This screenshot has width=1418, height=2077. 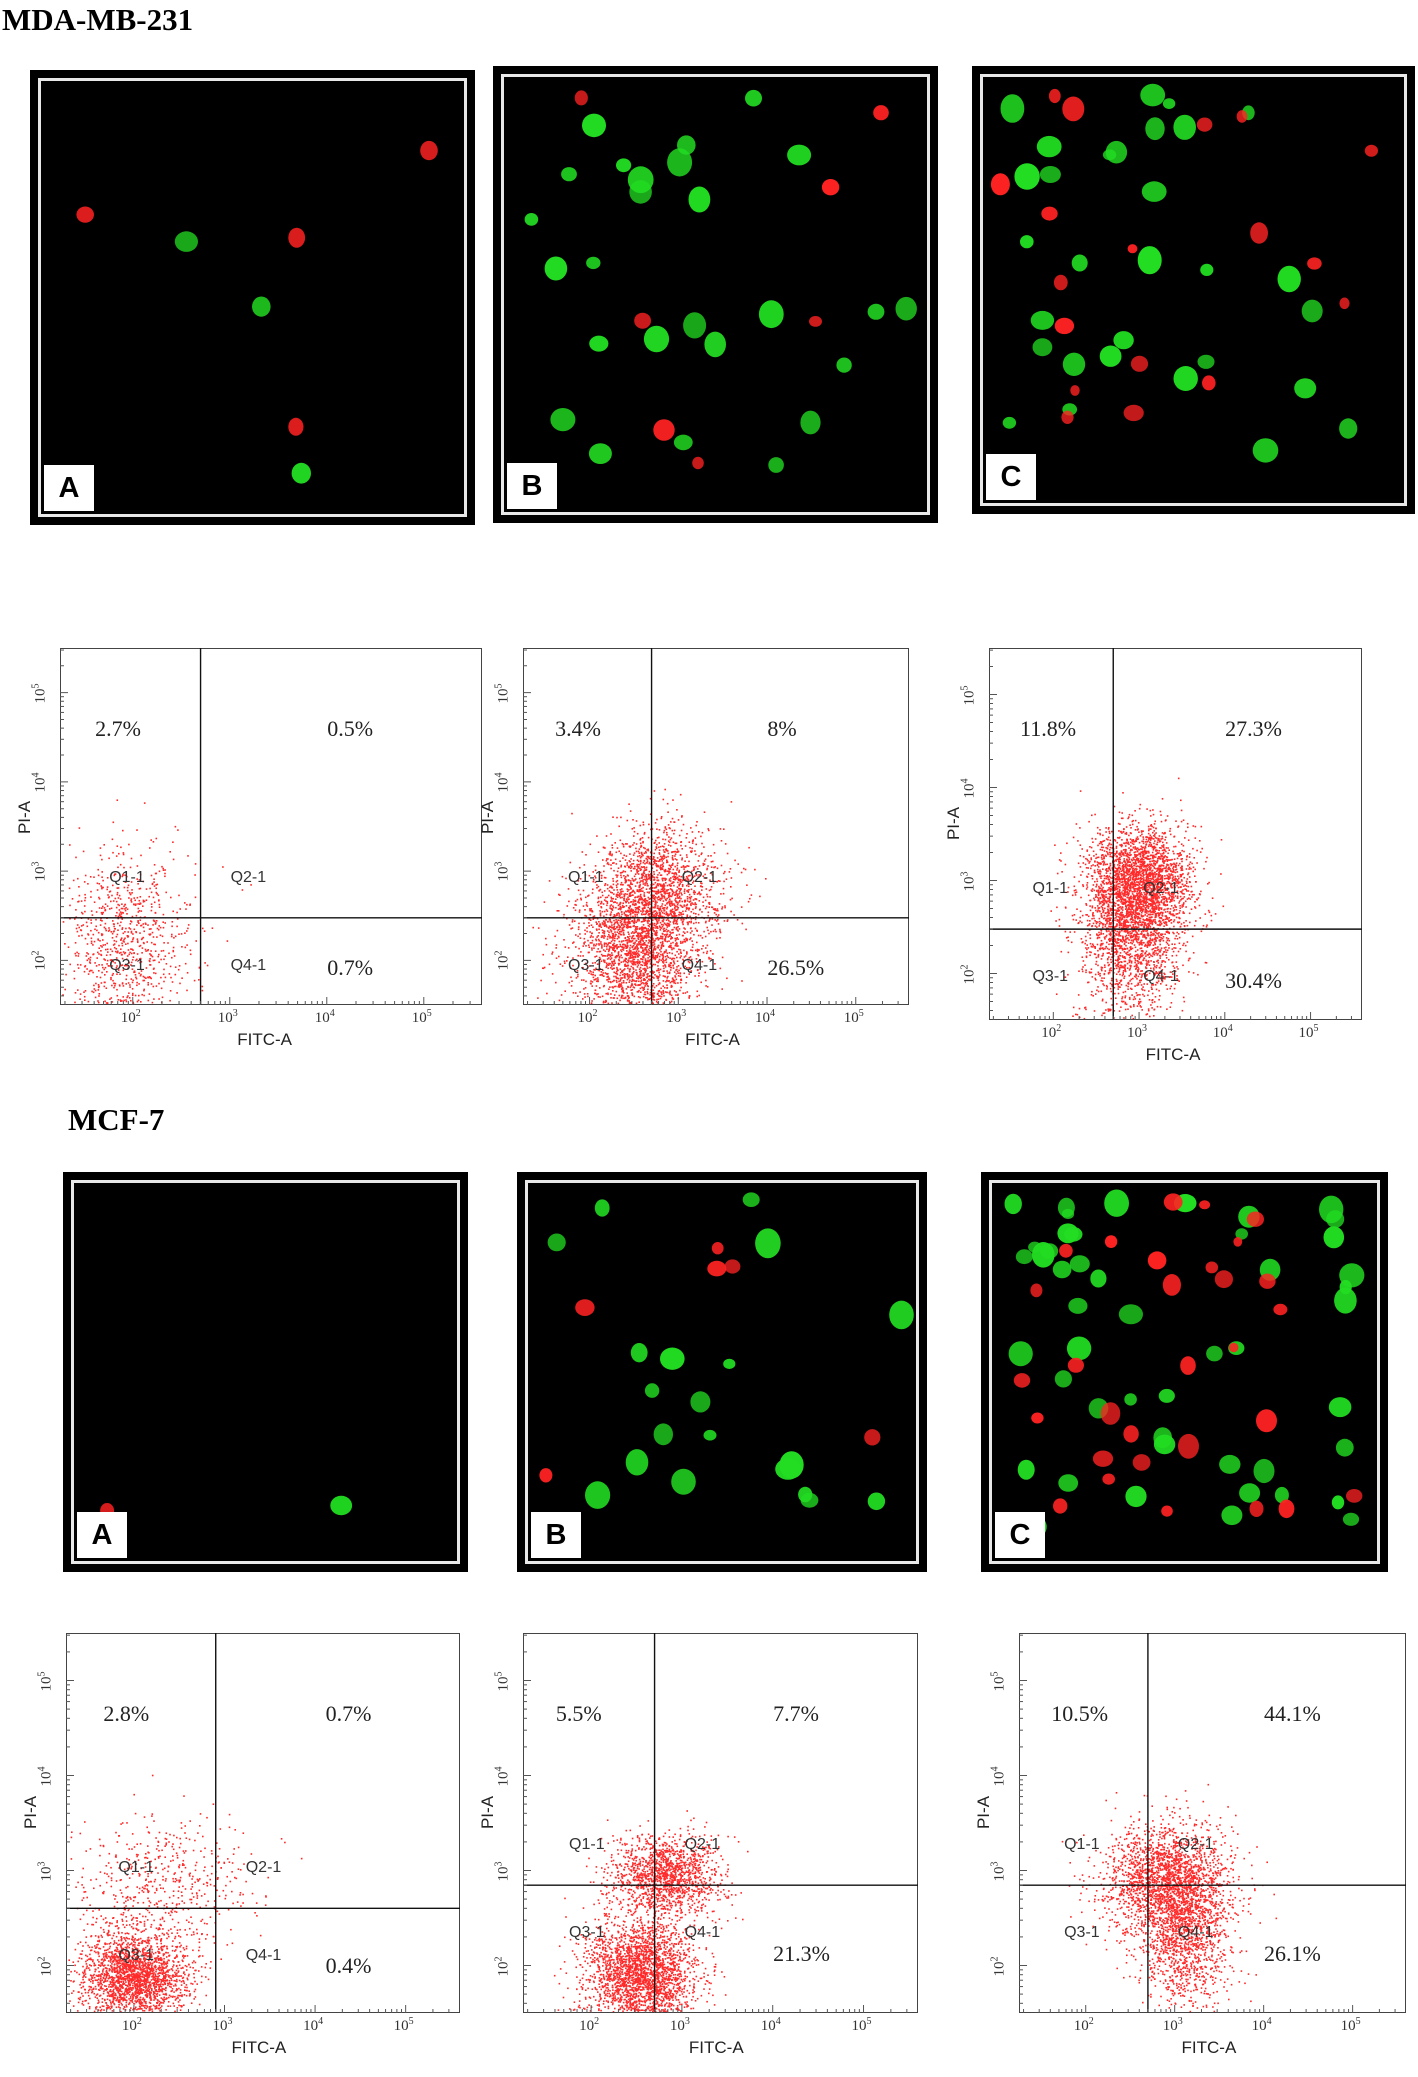 What do you see at coordinates (722, 1372) in the screenshot?
I see `micrograph-frame` at bounding box center [722, 1372].